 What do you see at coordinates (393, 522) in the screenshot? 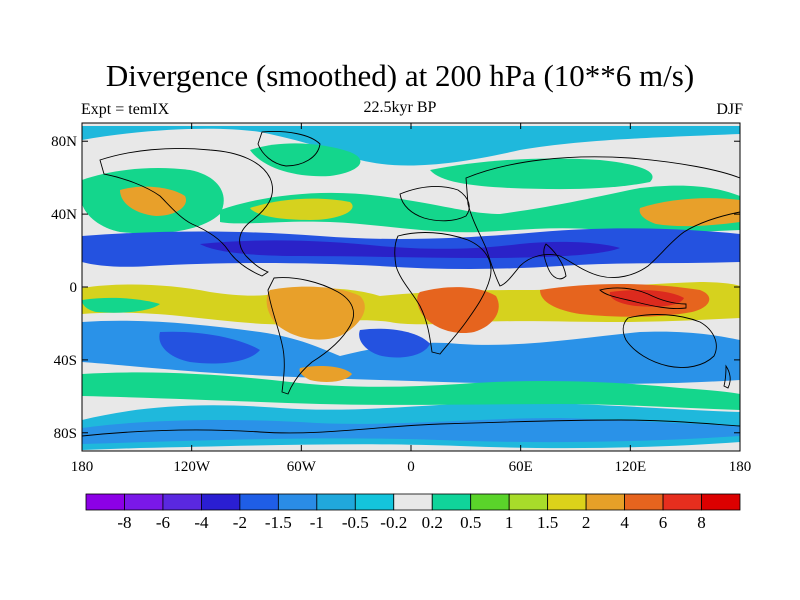
I see `colorbar-label: -0.2` at bounding box center [393, 522].